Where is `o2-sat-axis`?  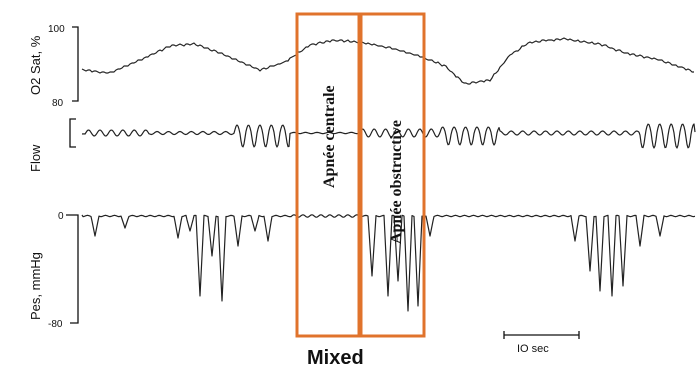 o2-sat-axis is located at coordinates (75, 64).